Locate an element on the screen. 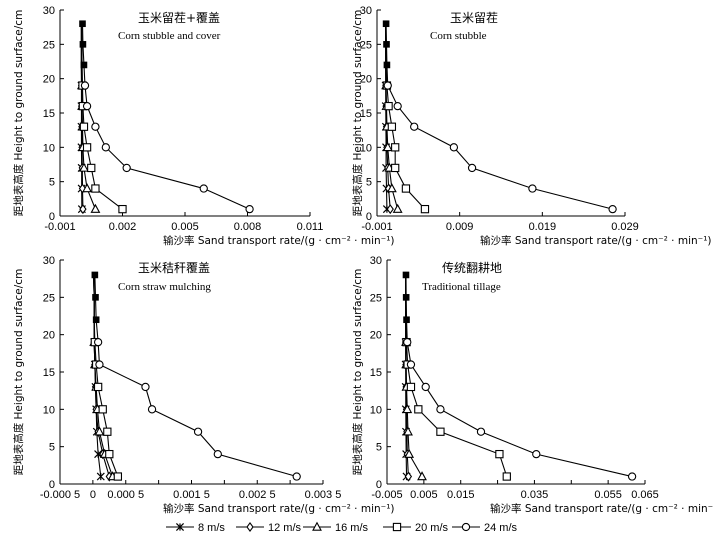 The width and height of the screenshot is (713, 538). legend-marker-asterisk is located at coordinates (180, 527).